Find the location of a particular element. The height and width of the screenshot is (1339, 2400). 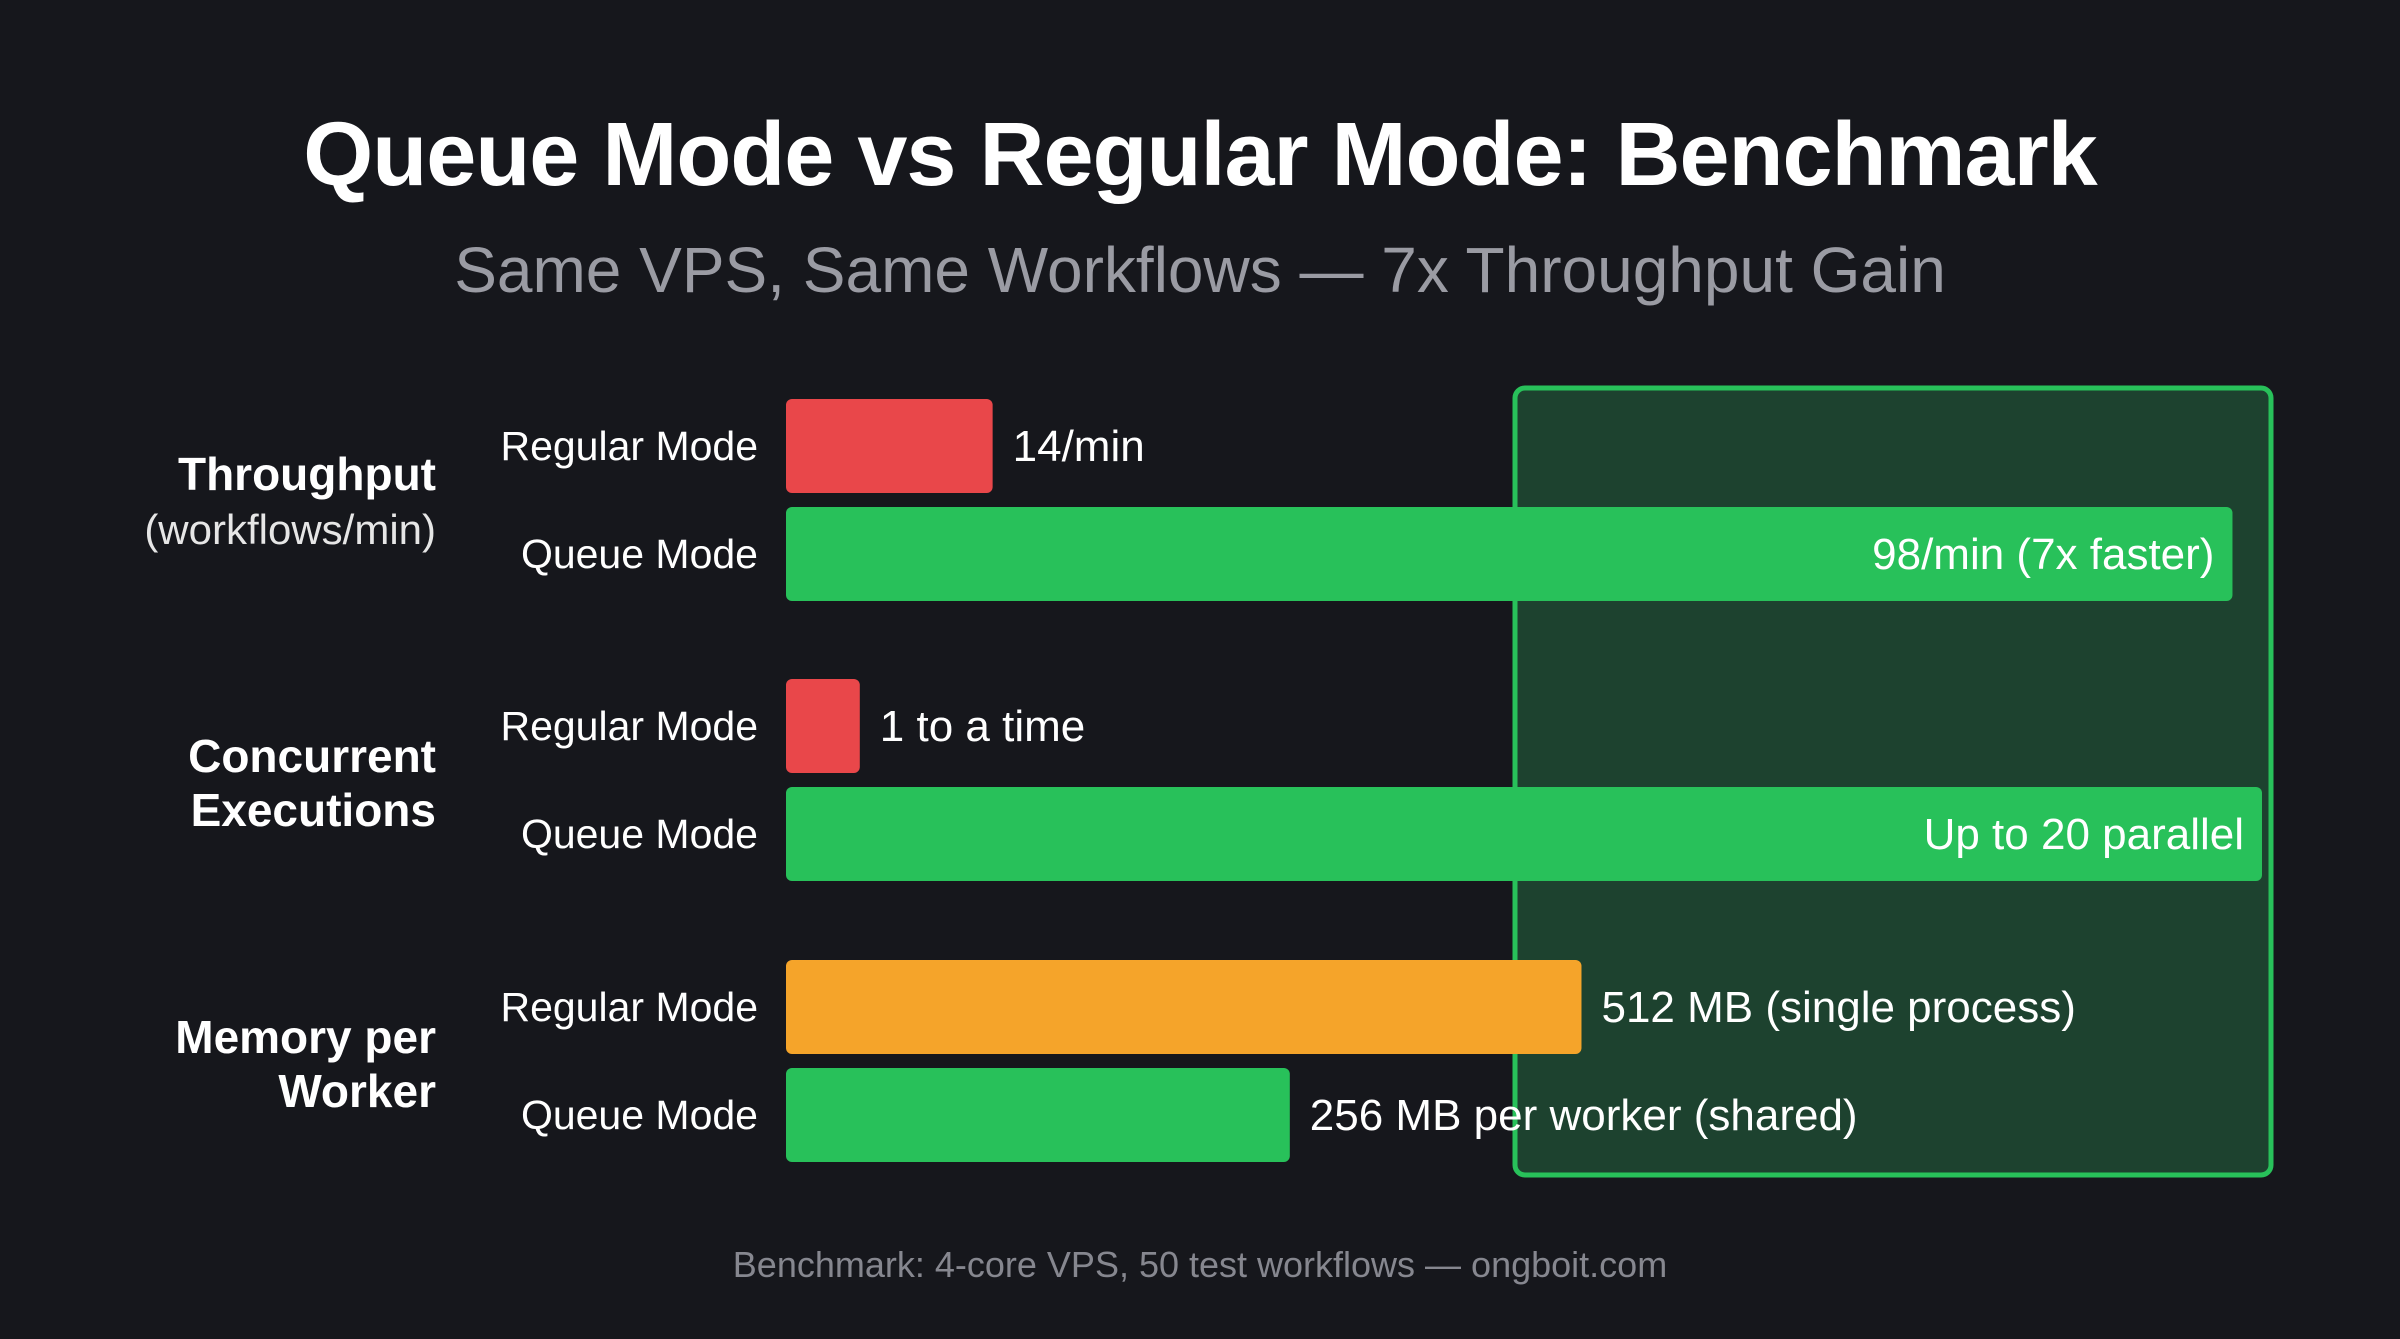

bar-regular_concurrent is located at coordinates (823, 726).